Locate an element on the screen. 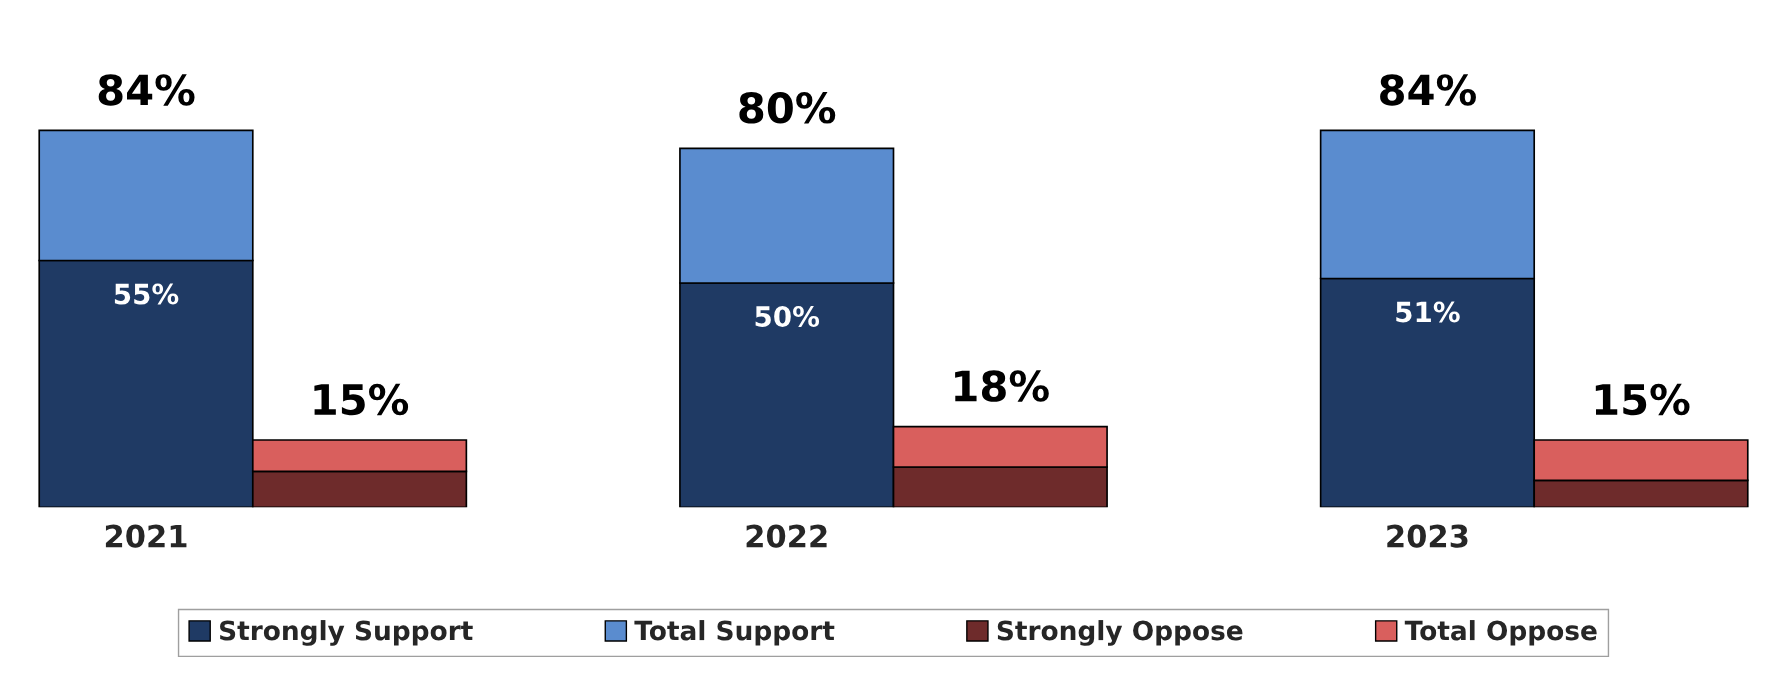  data-label: 50% is located at coordinates (787, 316).